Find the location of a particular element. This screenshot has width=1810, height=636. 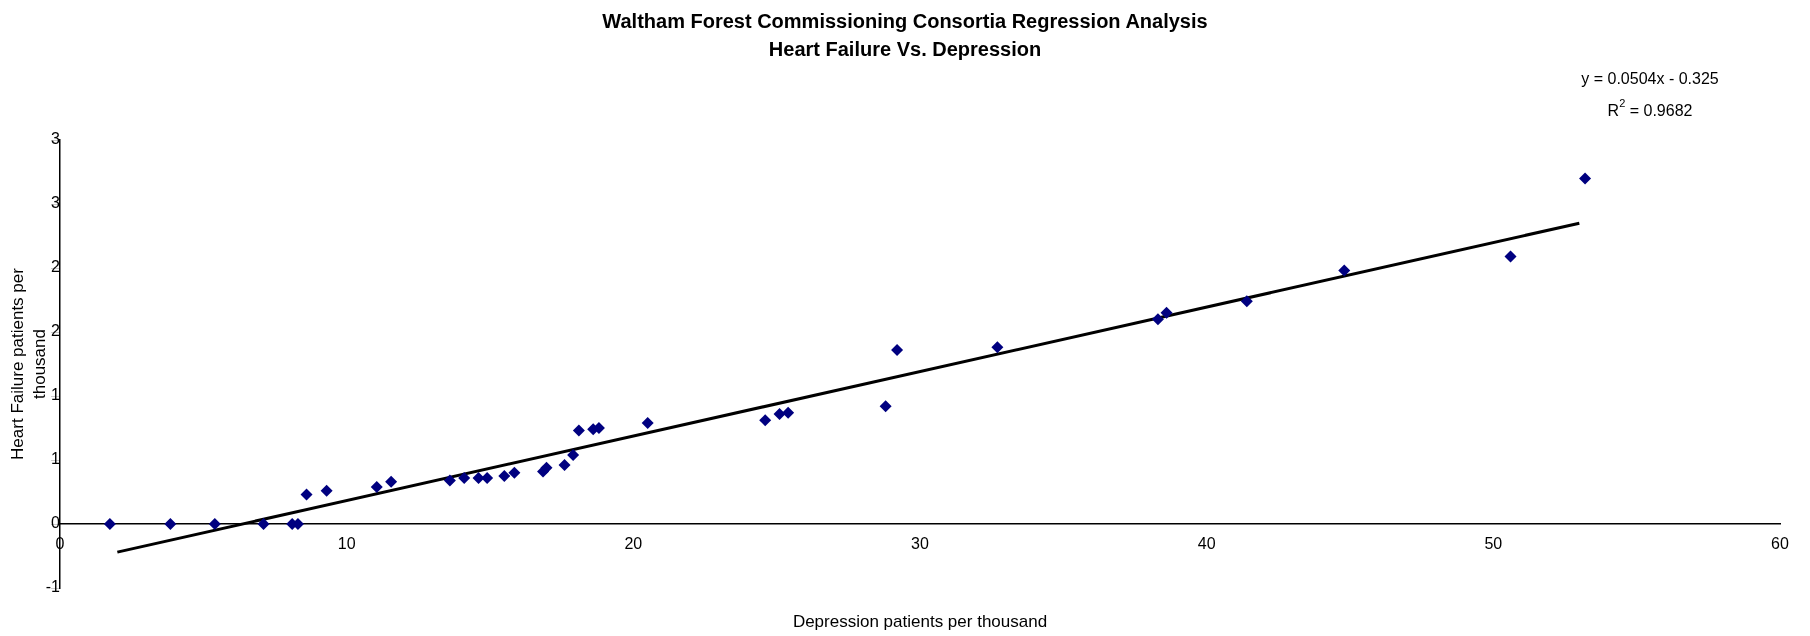

x-axis-title: Depression patients per thousand is located at coordinates (920, 621).